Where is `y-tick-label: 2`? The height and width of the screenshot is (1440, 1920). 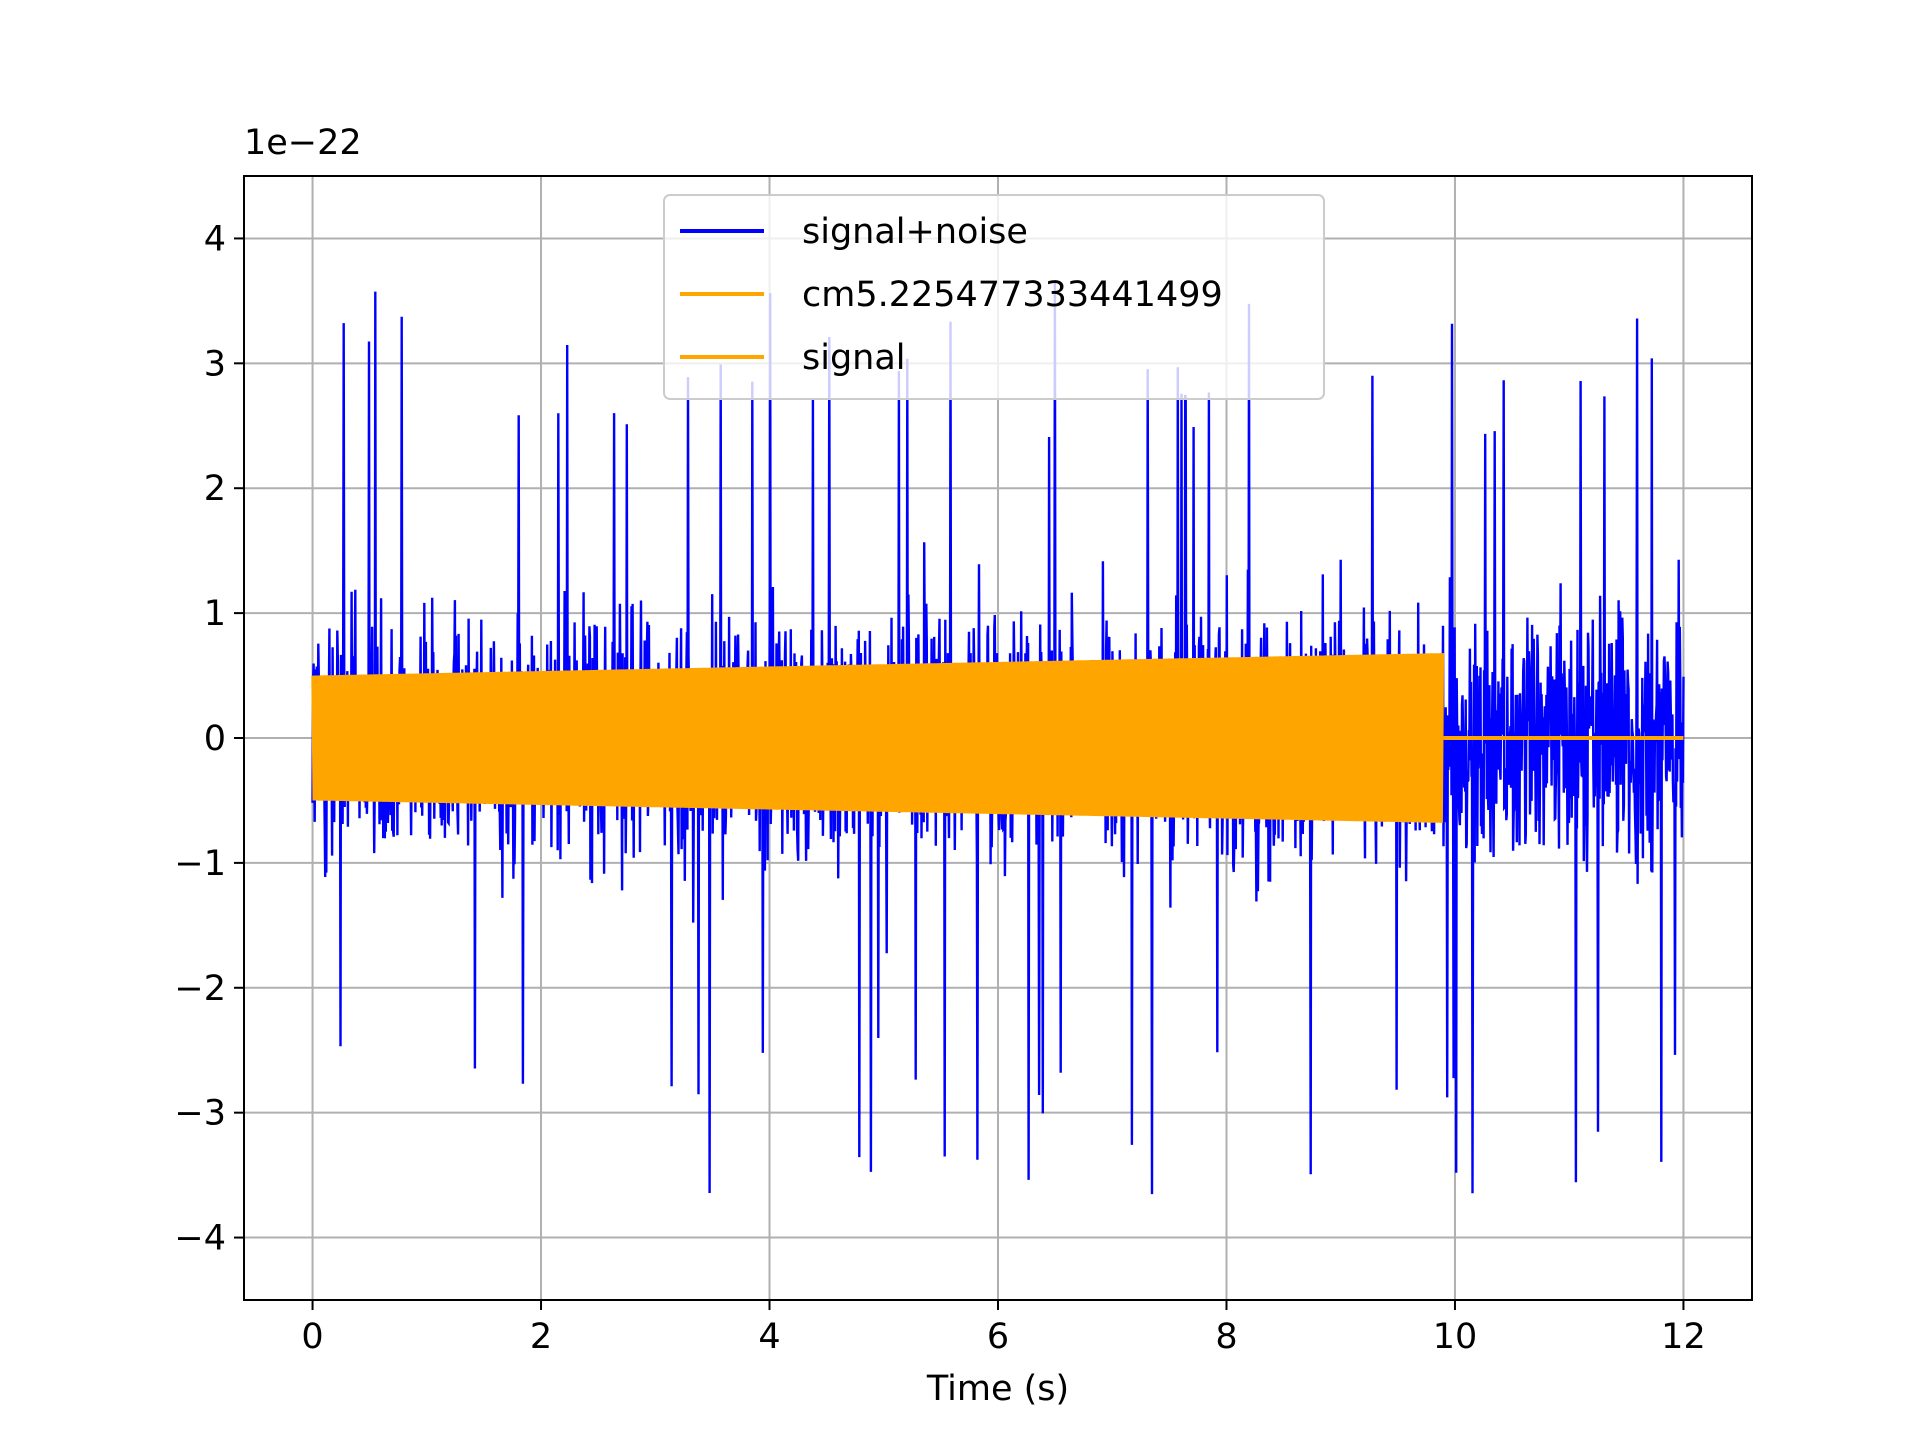 y-tick-label: 2 is located at coordinates (215, 489).